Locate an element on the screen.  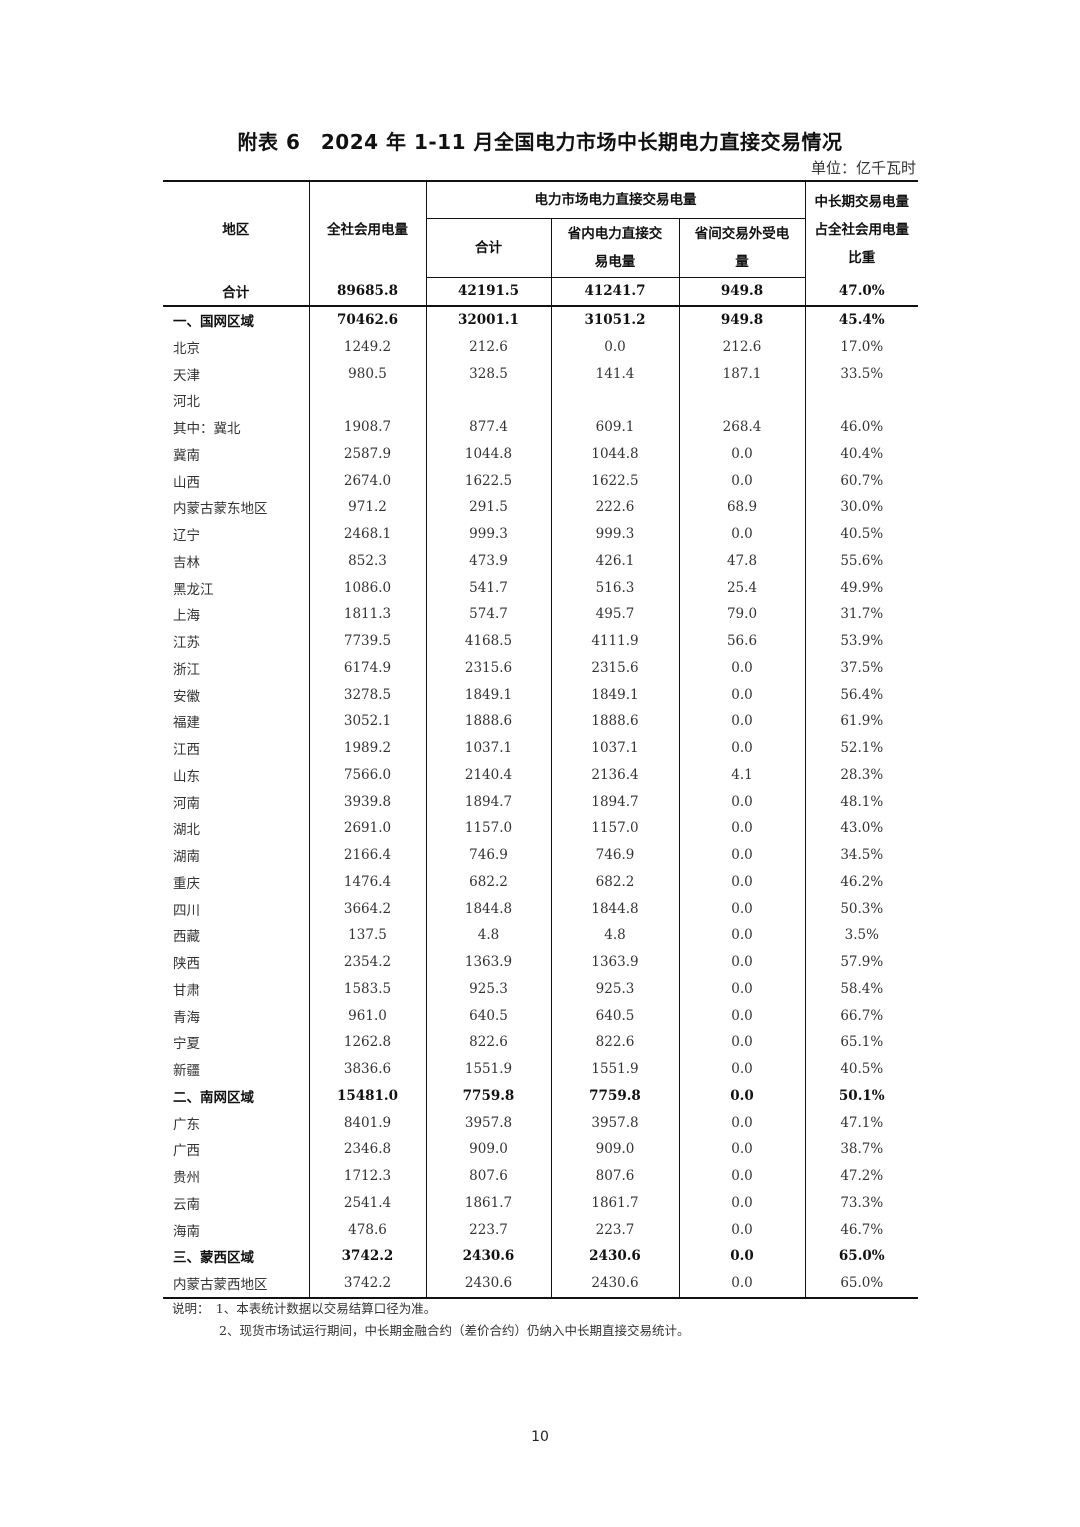
value-cell: 141.4 is located at coordinates (615, 373).